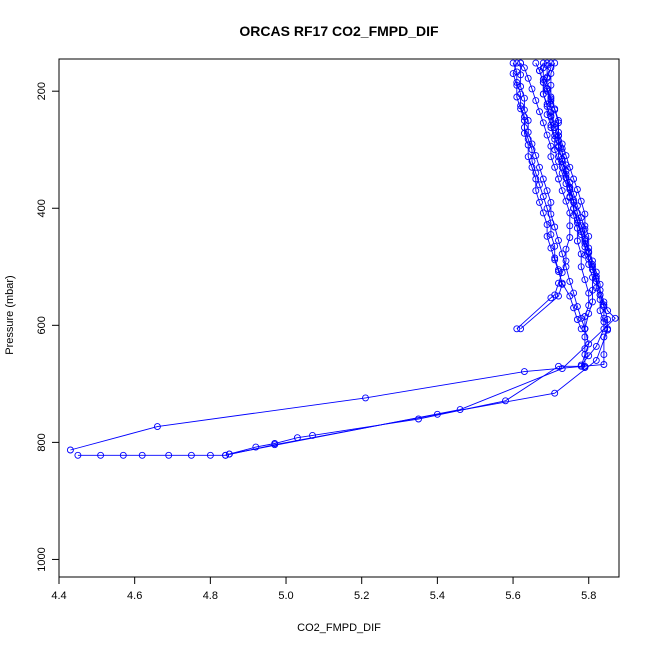 This screenshot has height=650, width=650. I want to click on x-tick-label: 4.8, so click(210, 596).